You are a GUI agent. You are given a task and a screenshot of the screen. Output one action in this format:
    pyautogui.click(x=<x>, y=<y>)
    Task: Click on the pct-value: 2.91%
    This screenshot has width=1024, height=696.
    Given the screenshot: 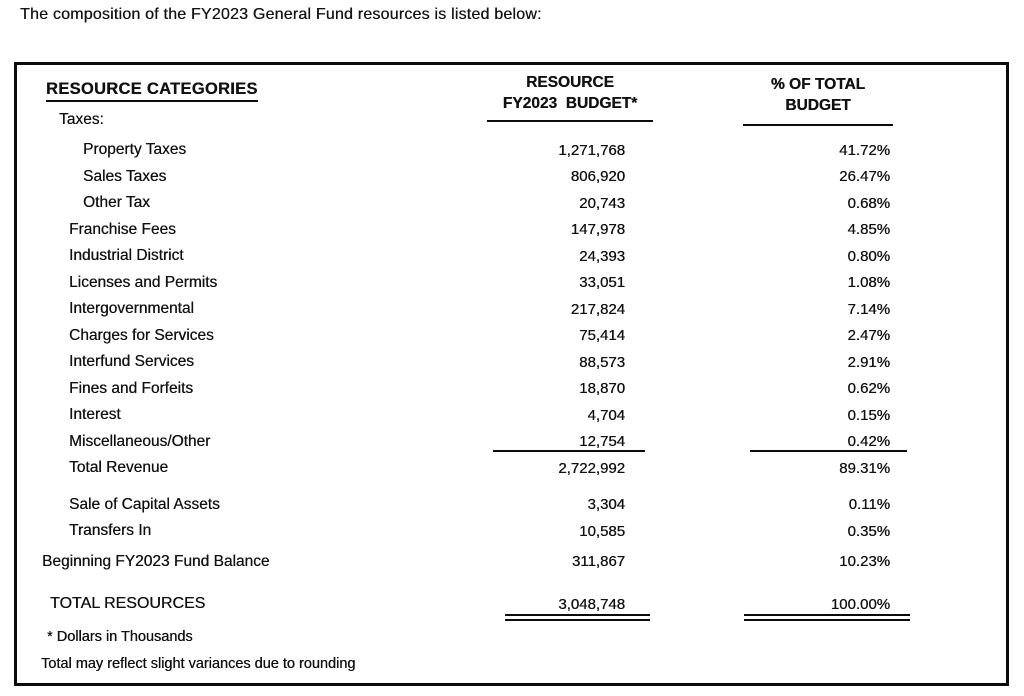 What is the action you would take?
    pyautogui.click(x=868, y=362)
    